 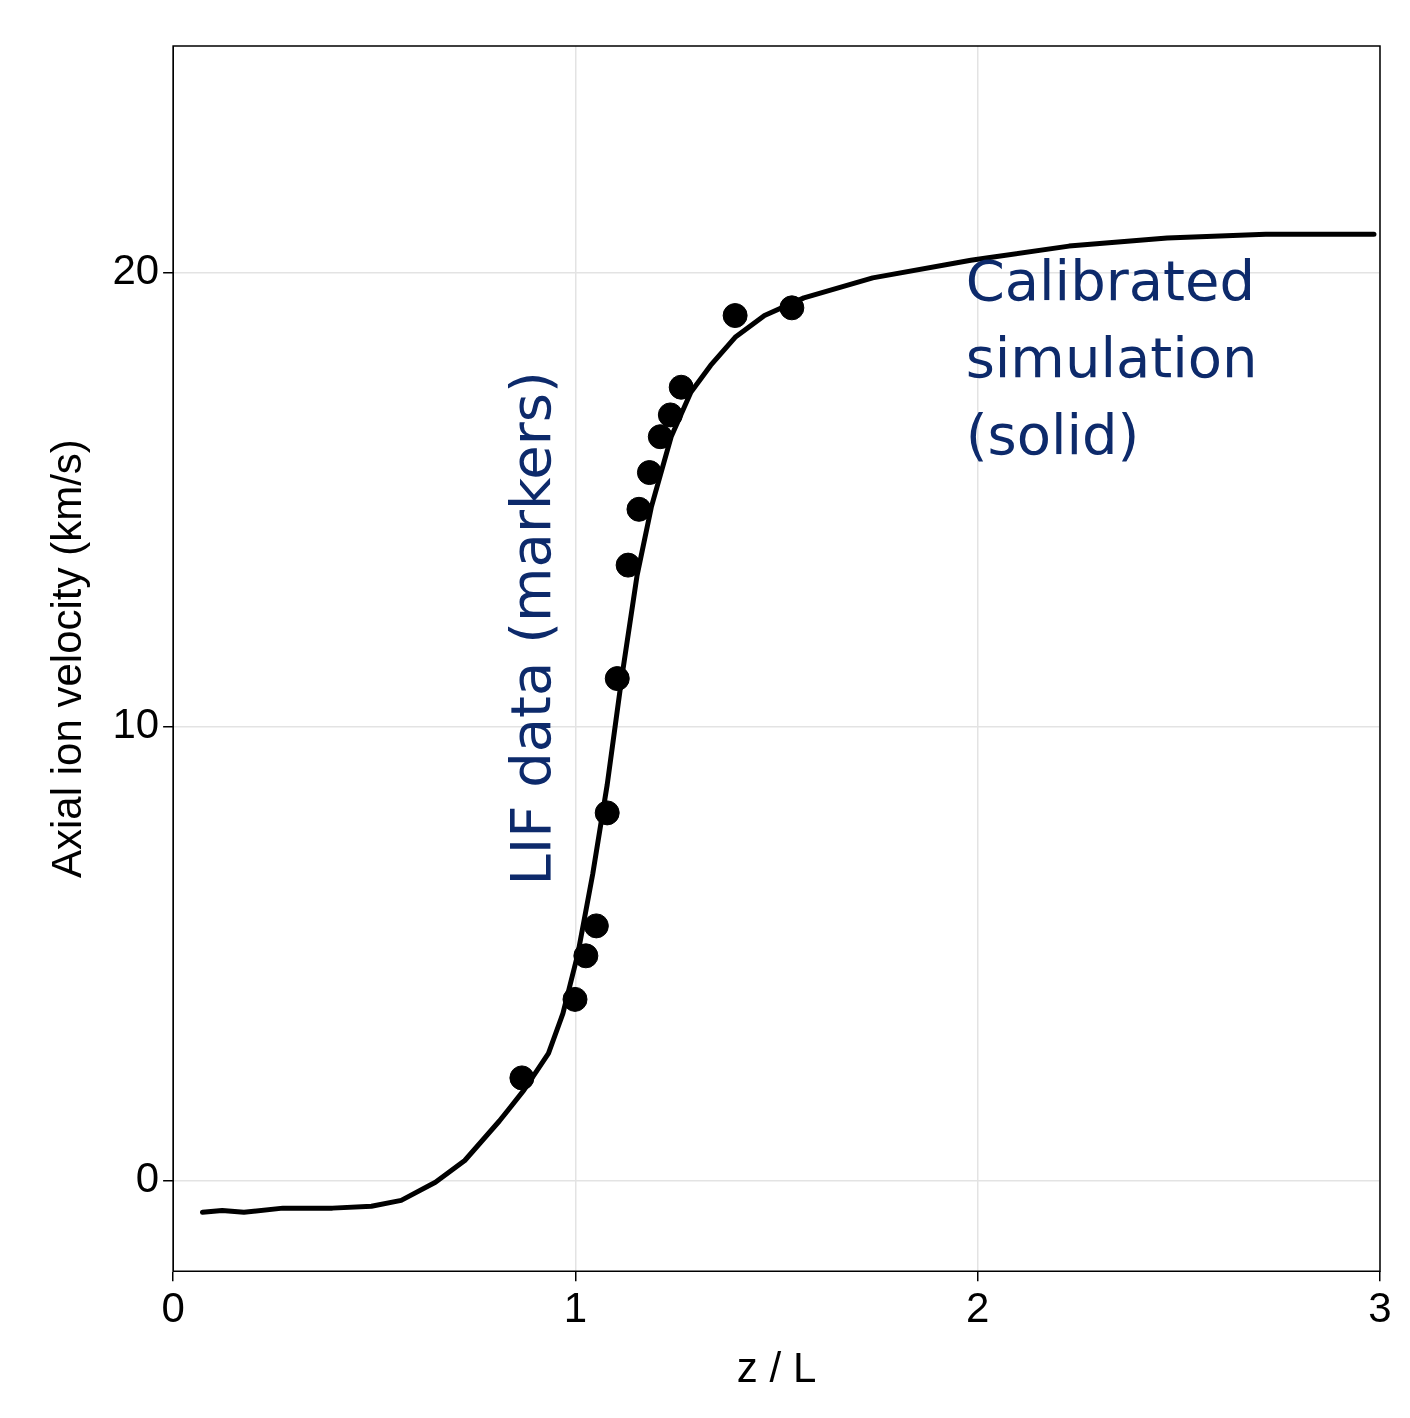 What do you see at coordinates (1380, 1307) in the screenshot?
I see `x-tick-label: 3` at bounding box center [1380, 1307].